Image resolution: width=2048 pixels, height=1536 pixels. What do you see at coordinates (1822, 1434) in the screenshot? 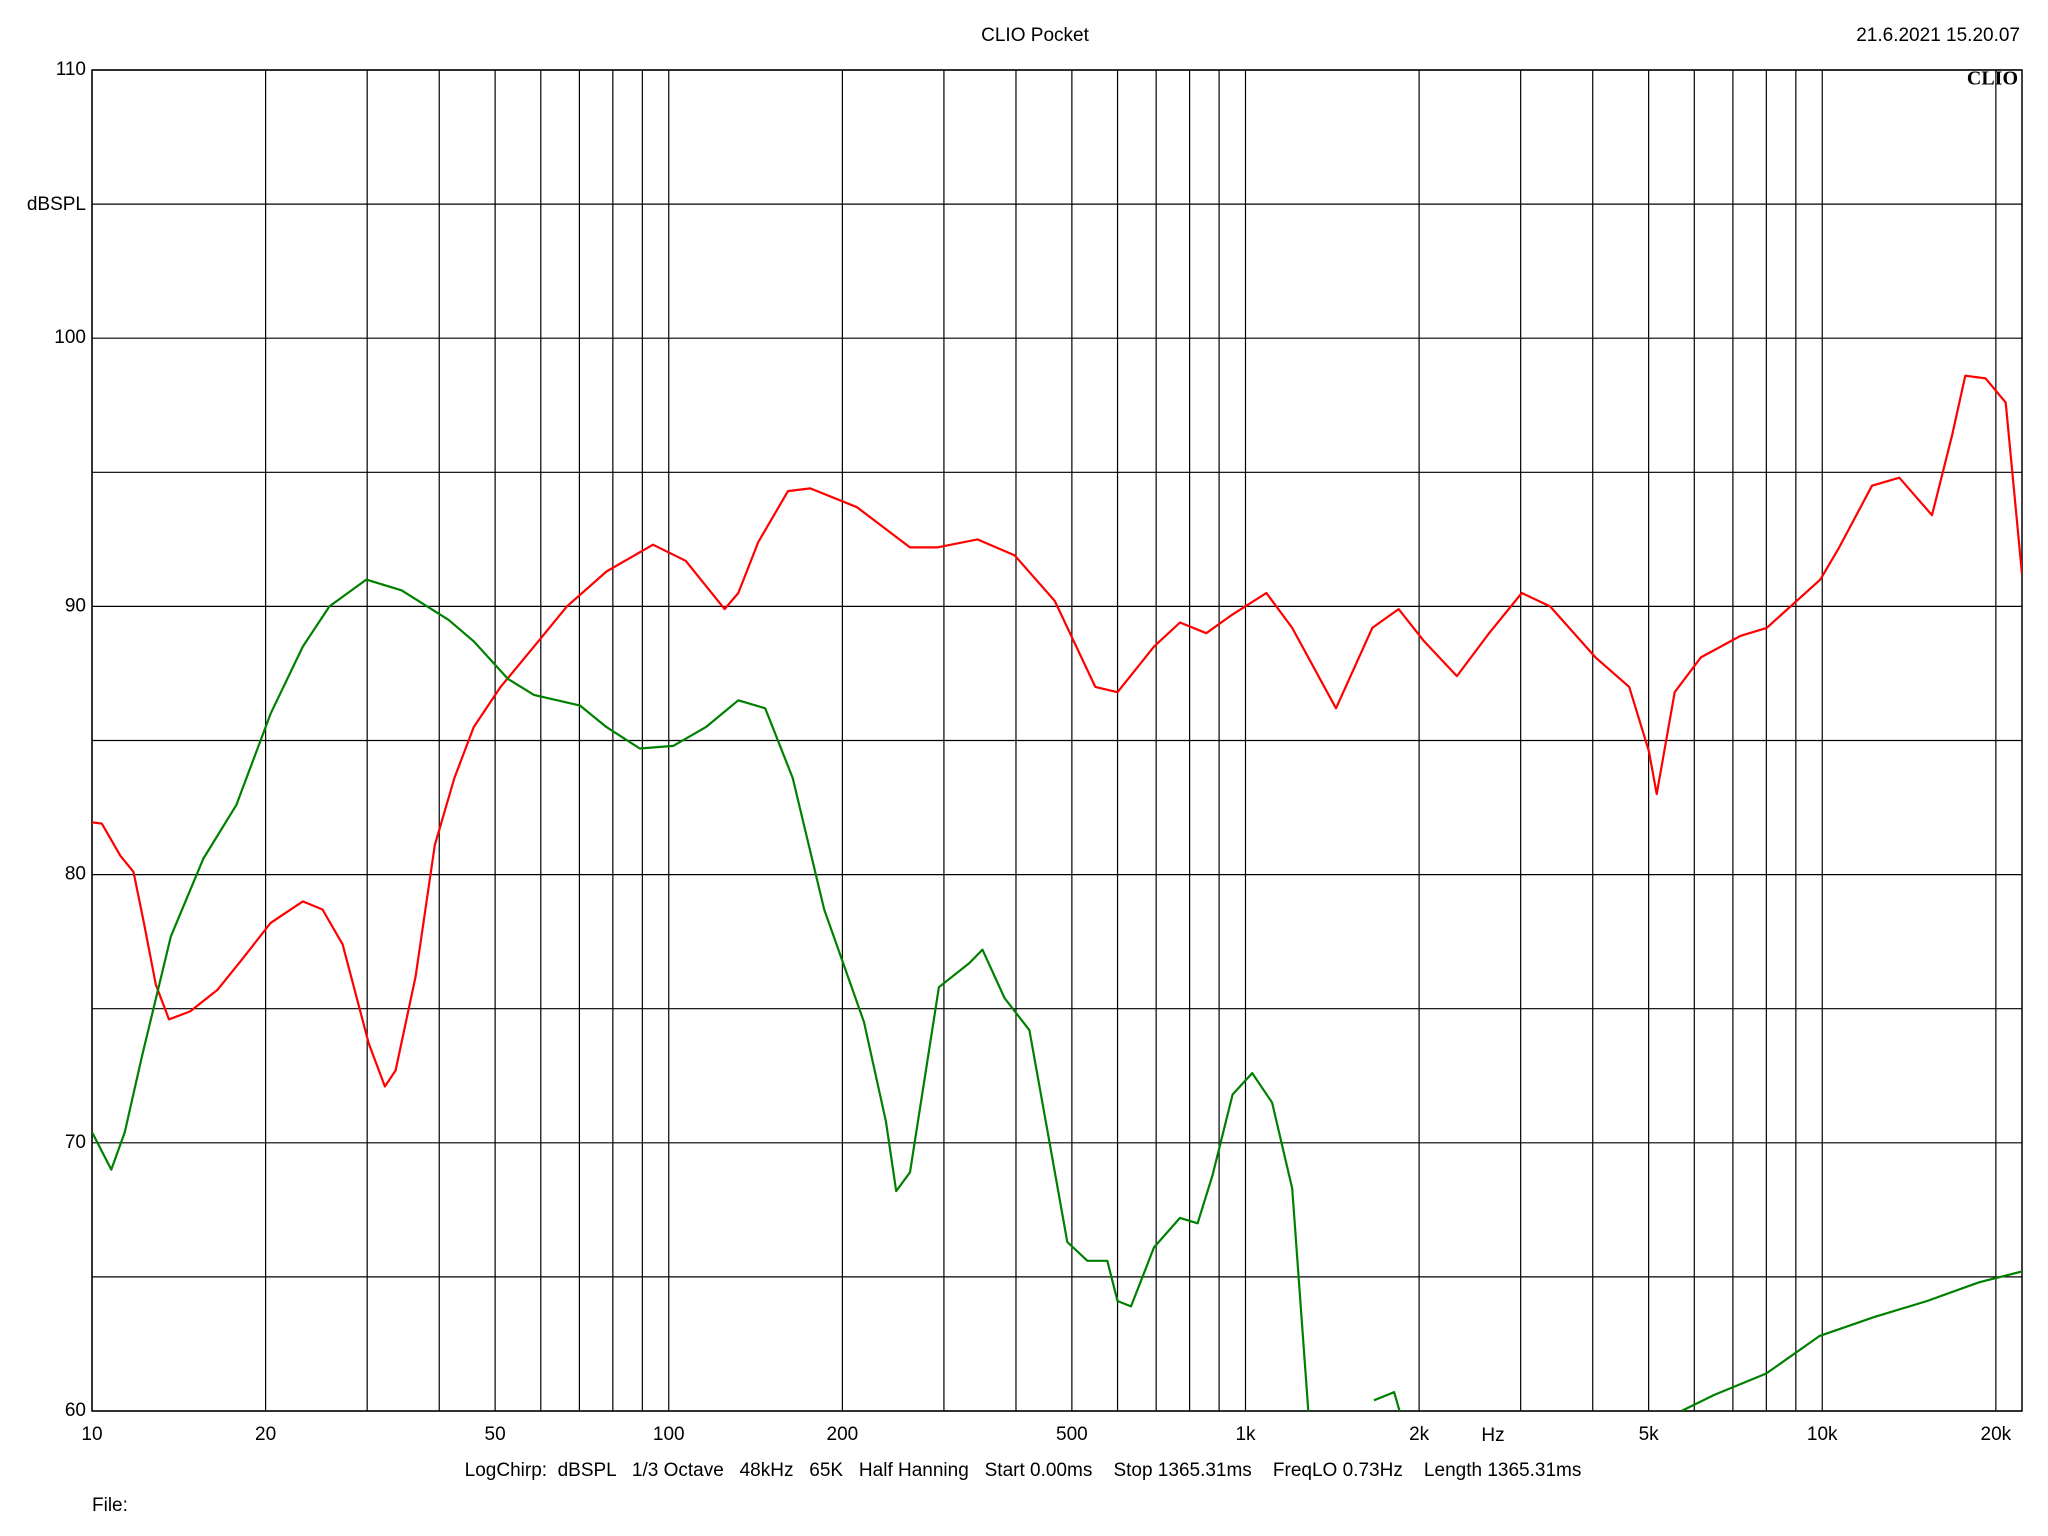
I see `x-tick-label: 10k` at bounding box center [1822, 1434].